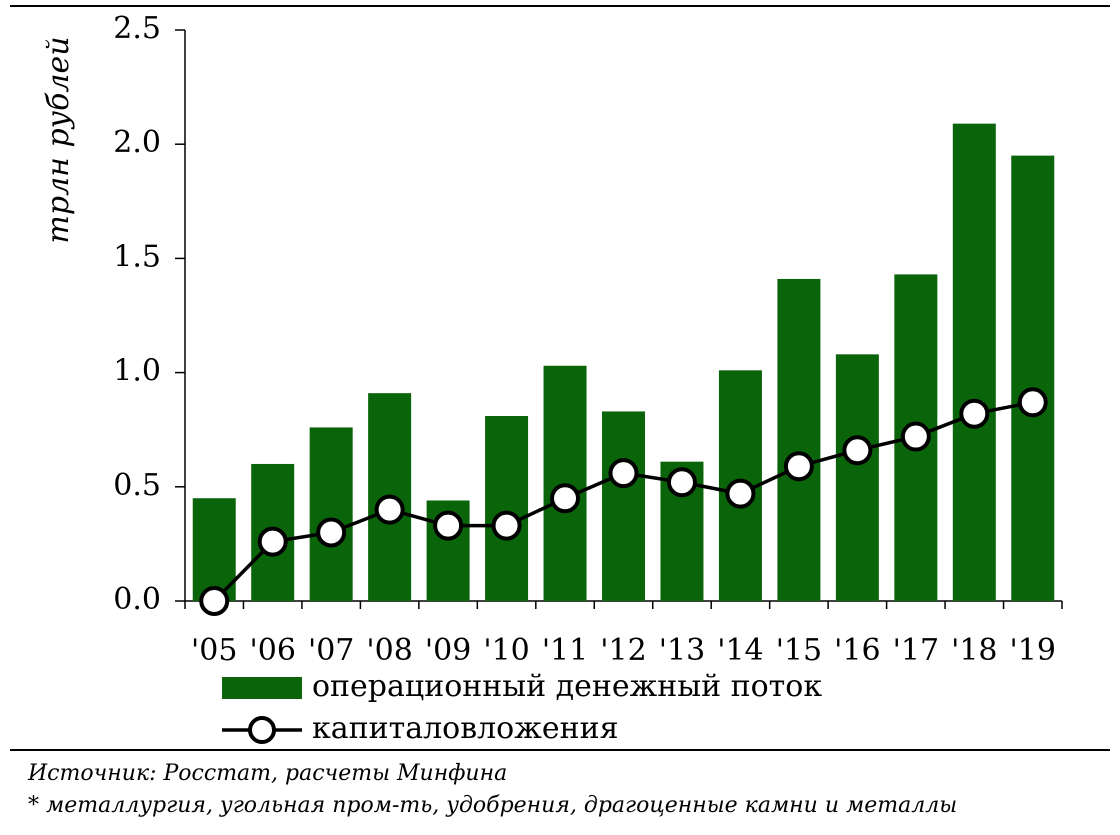  I want to click on y-tick-label: 2.5, so click(137, 28).